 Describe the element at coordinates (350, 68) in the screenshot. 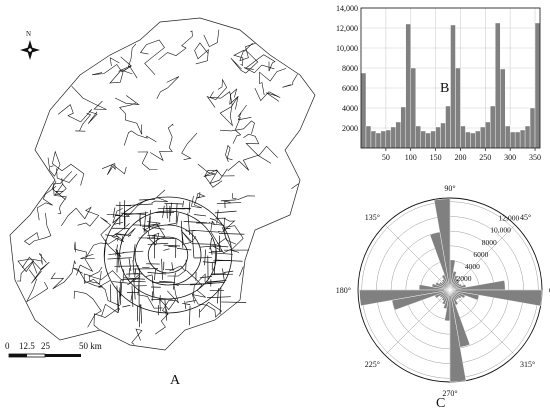

I see `y-tick-label: 8000` at that location.